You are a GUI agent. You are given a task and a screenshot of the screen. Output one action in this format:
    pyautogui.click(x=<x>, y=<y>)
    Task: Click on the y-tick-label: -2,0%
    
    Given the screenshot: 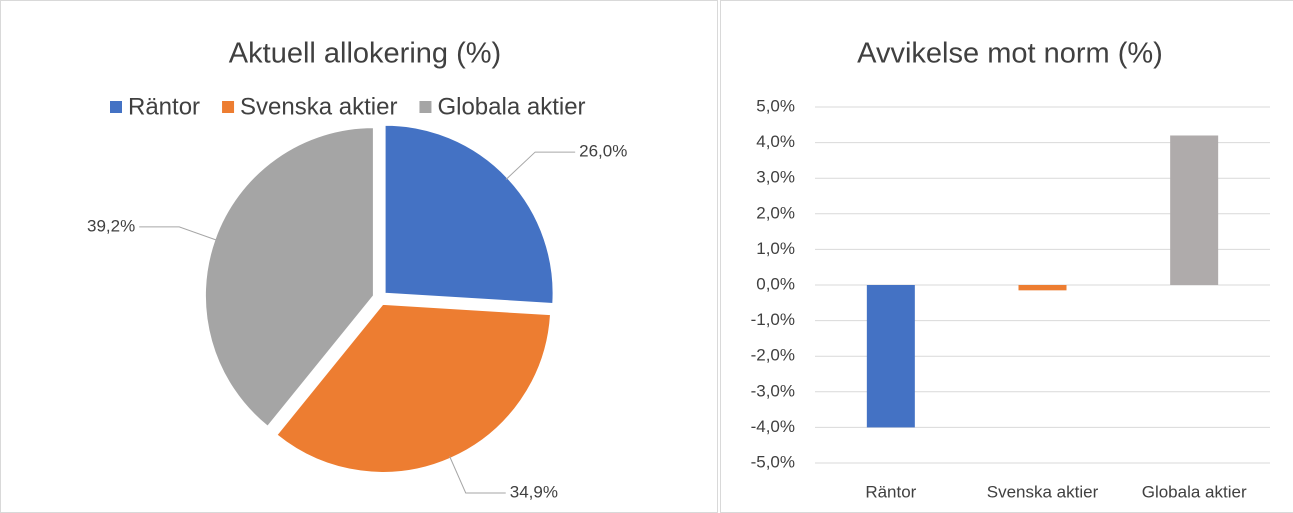 What is the action you would take?
    pyautogui.click(x=773, y=355)
    